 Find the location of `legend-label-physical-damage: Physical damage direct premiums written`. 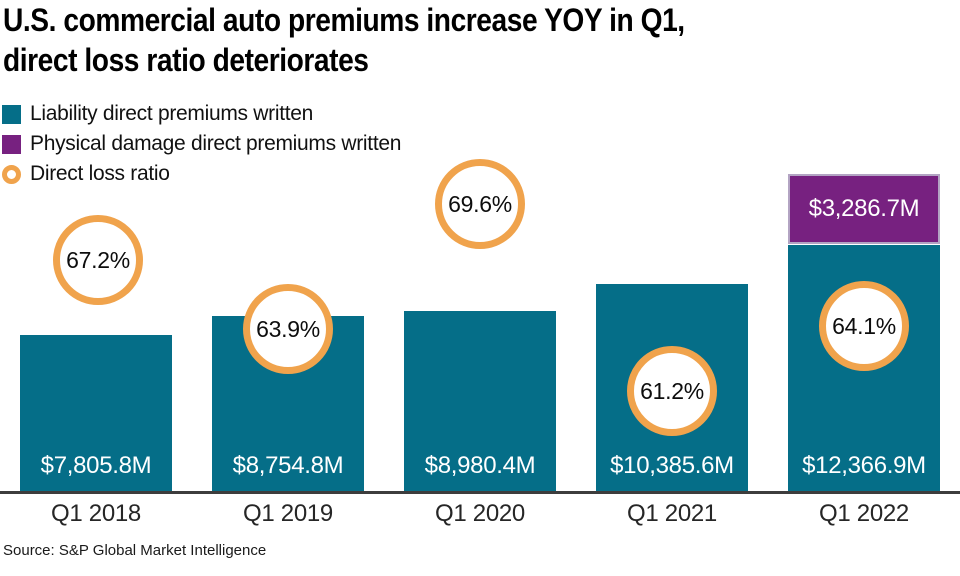

legend-label-physical-damage: Physical damage direct premiums written is located at coordinates (216, 143).